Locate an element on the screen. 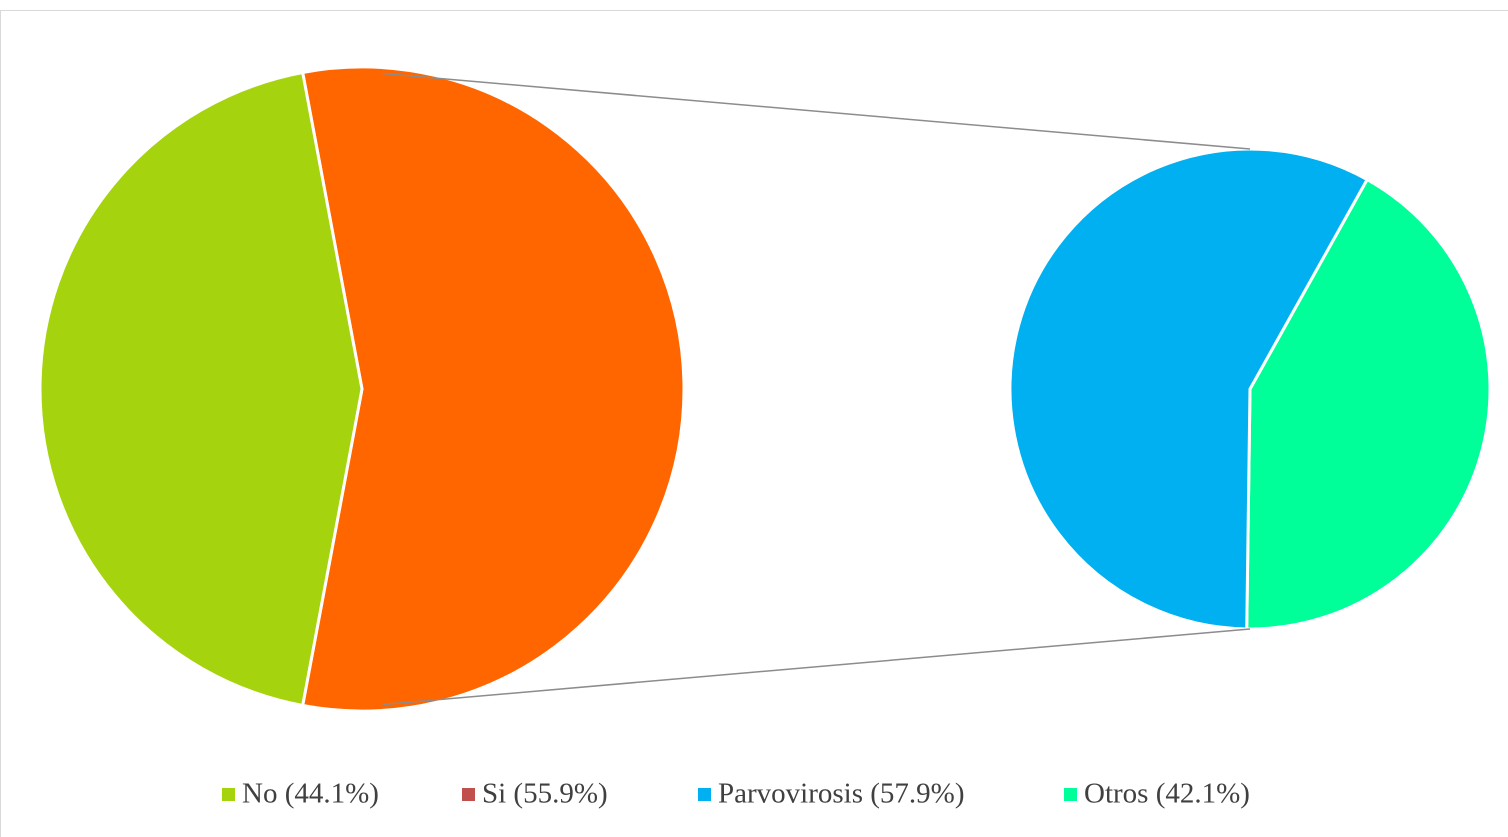  legend-label: Otros (42.1%) is located at coordinates (1167, 794).